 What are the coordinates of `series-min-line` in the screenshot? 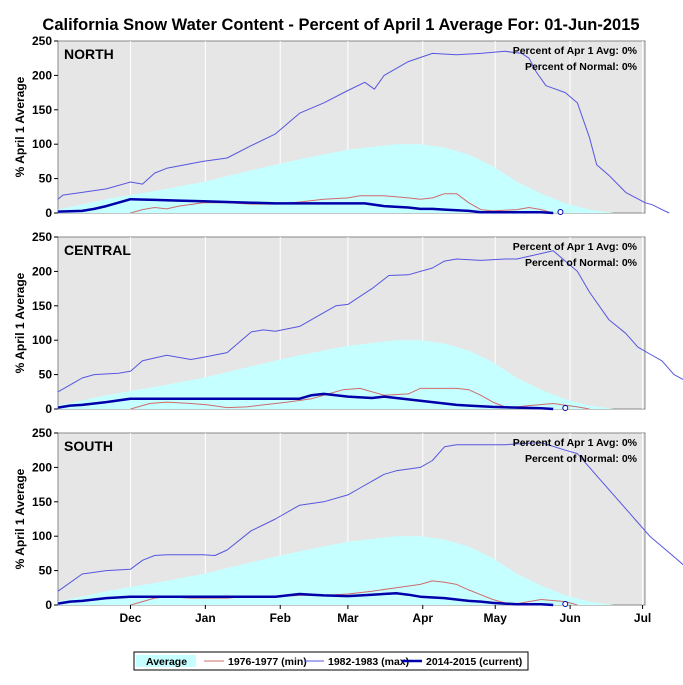 It's located at (342, 203).